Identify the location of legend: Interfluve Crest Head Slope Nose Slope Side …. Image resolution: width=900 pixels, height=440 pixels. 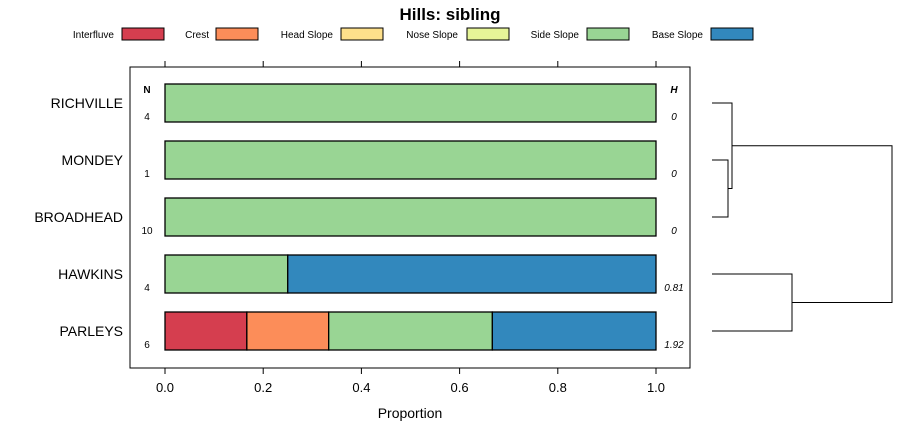
(413, 34).